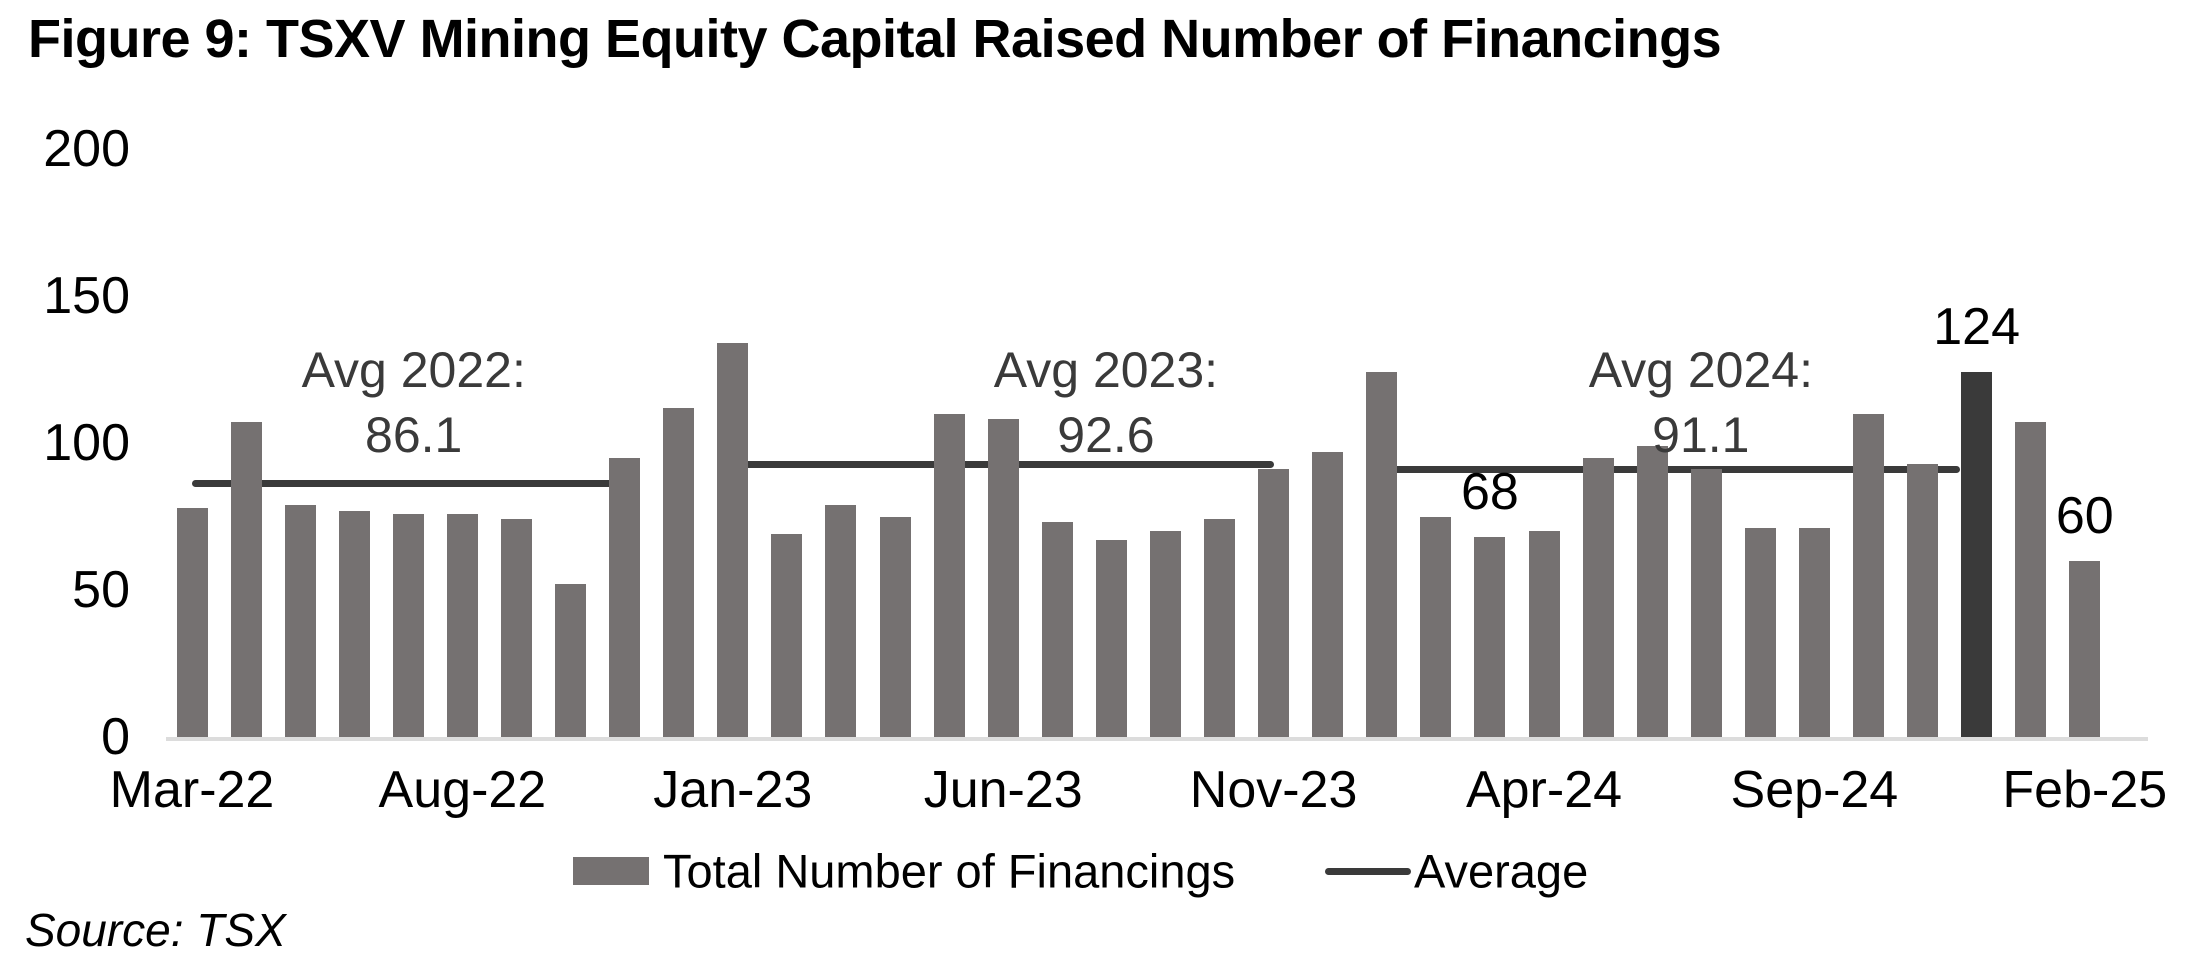 This screenshot has height=975, width=2191. I want to click on legend-bar-label: Total Number of Financings, so click(949, 871).